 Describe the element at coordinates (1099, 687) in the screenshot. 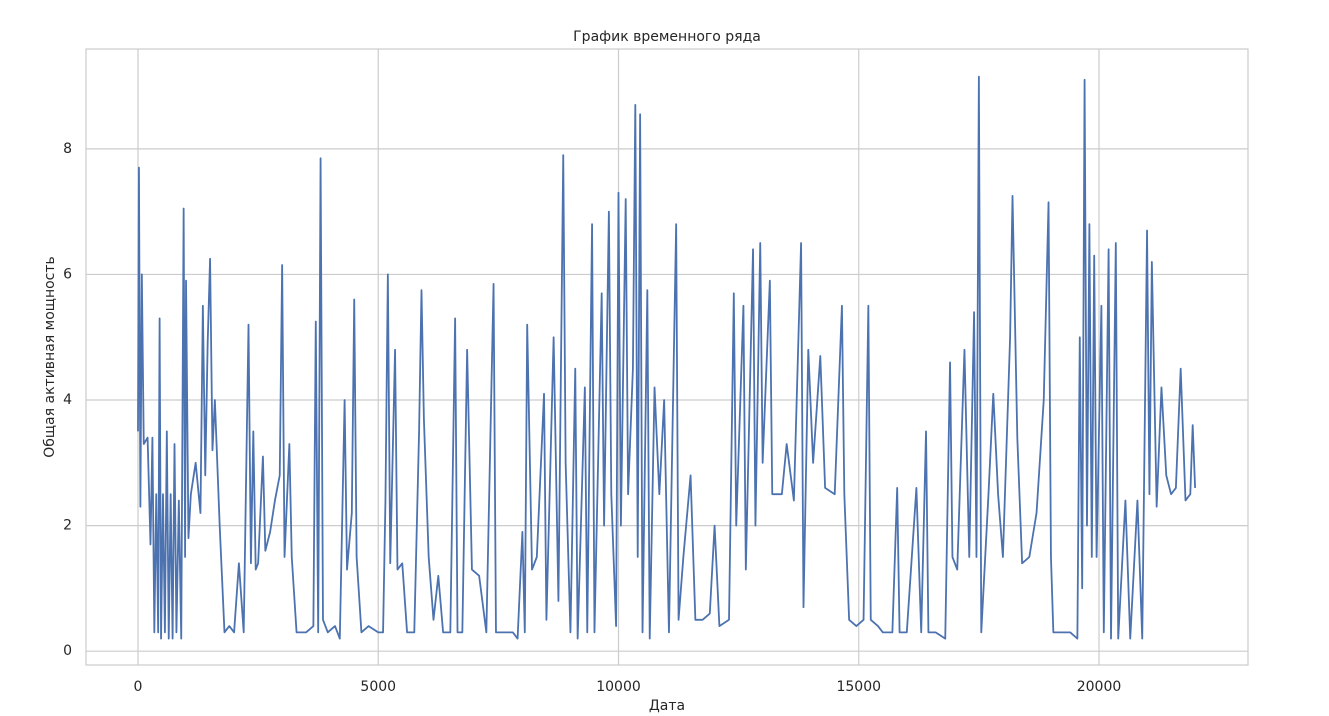

I see `x-tick-label: 20000` at that location.